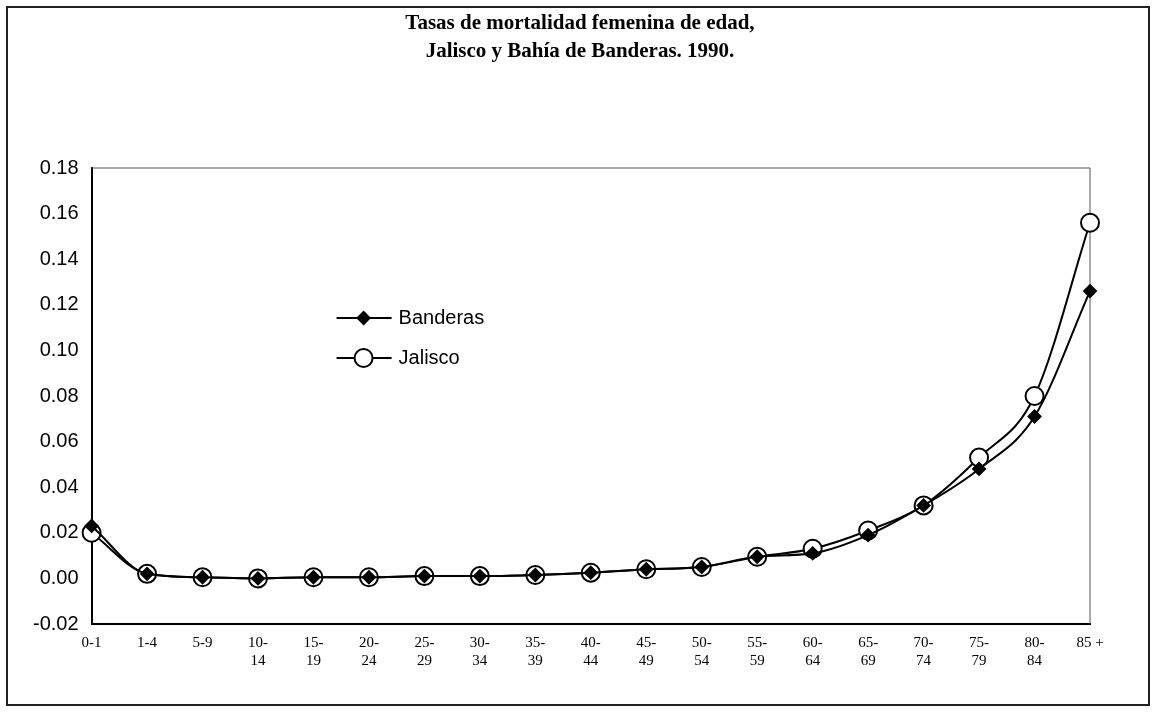 This screenshot has width=1160, height=720. I want to click on x-tick-label: 75- 79, so click(979, 650).